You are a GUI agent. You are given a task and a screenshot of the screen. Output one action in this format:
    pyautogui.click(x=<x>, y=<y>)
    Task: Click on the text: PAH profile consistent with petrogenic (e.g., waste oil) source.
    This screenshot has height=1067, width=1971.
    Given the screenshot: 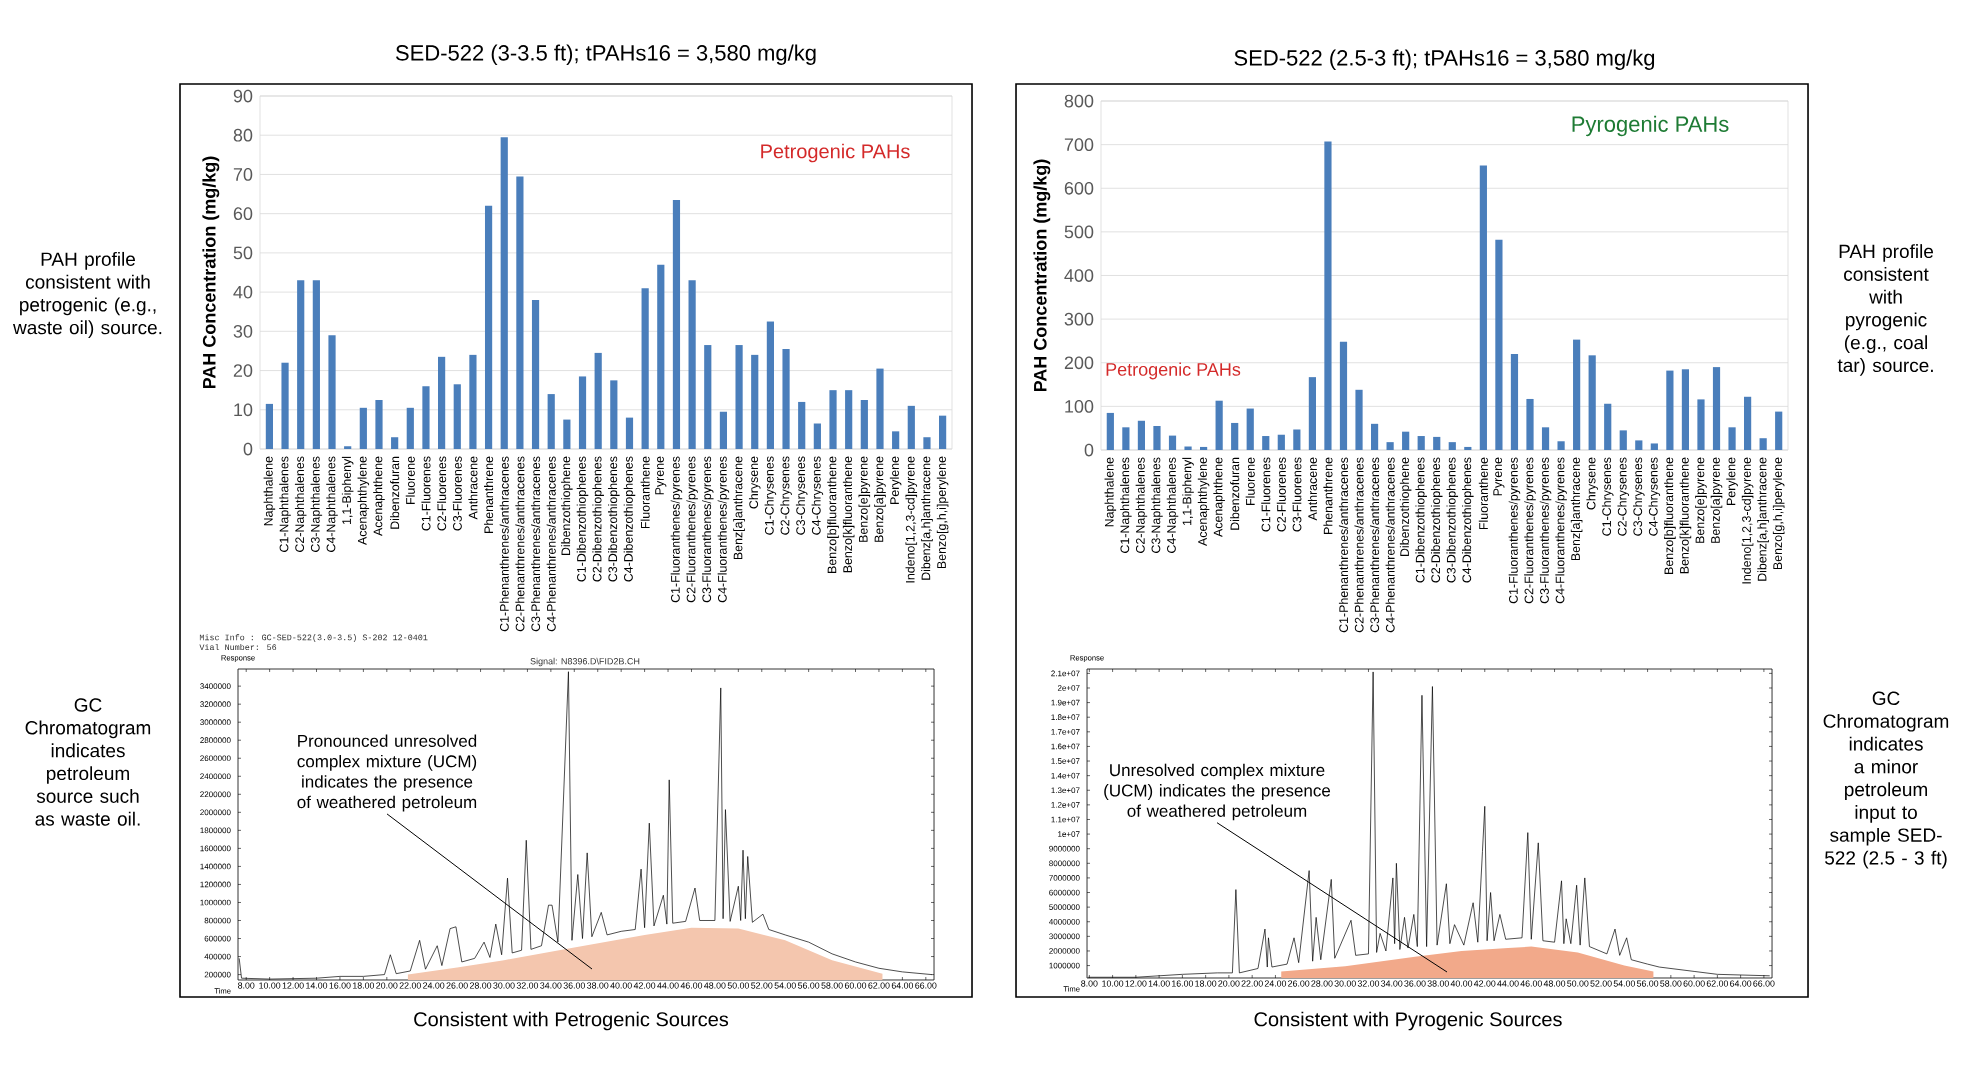 What is the action you would take?
    pyautogui.click(x=87, y=295)
    